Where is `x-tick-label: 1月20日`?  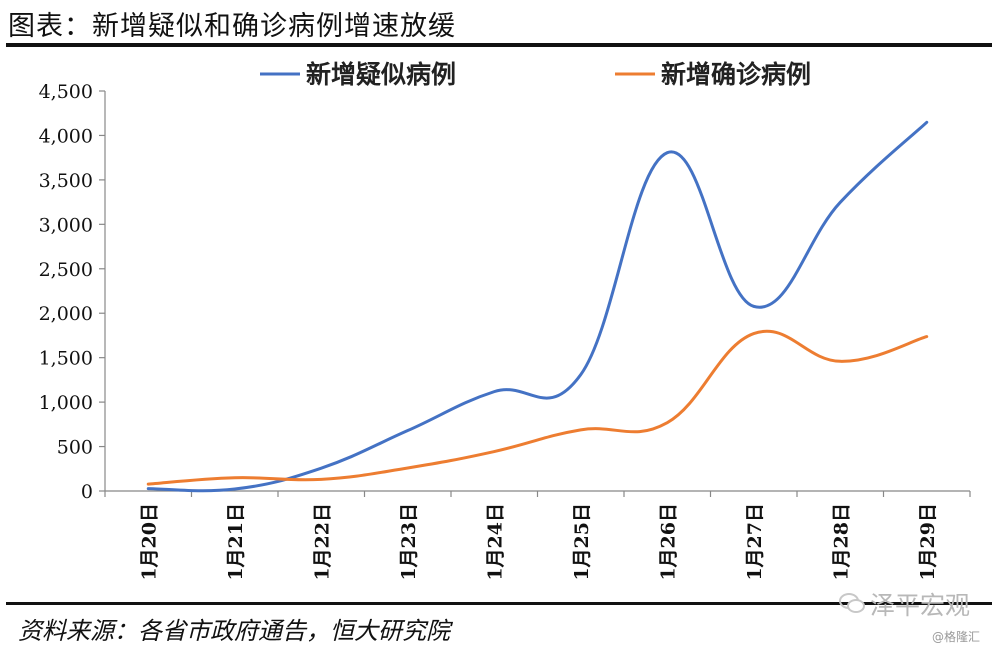 x-tick-label: 1月20日 is located at coordinates (149, 542).